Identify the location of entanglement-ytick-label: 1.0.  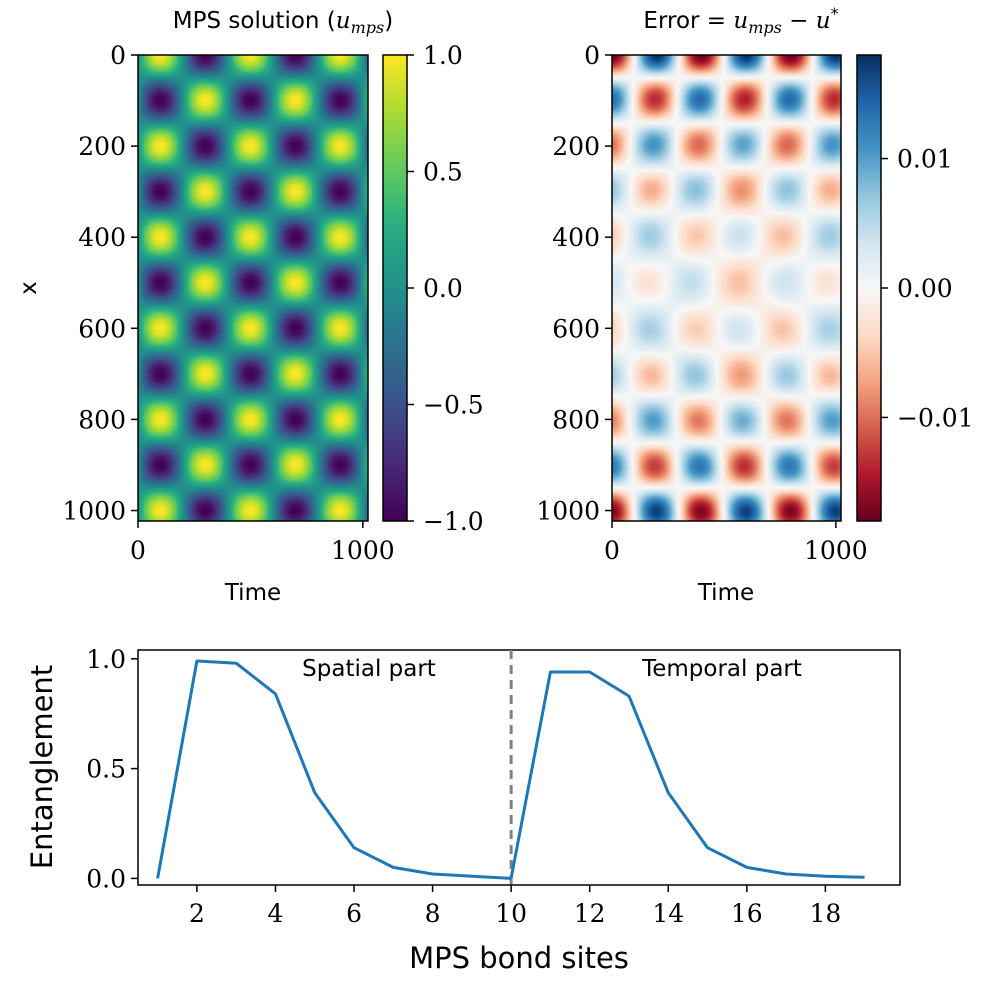
(106, 659).